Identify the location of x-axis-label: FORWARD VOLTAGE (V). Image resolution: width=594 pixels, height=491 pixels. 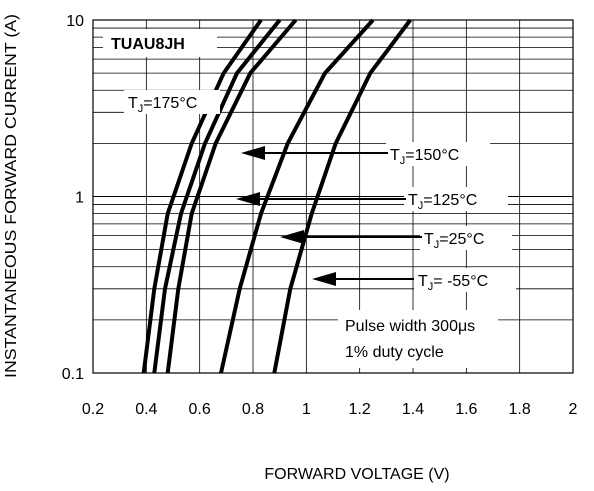
(356, 474).